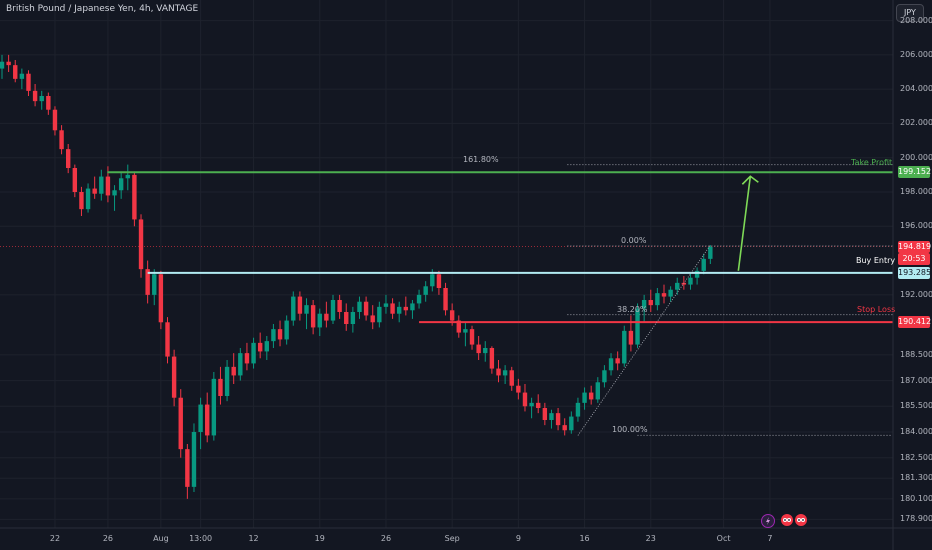 Image resolution: width=932 pixels, height=550 pixels. What do you see at coordinates (634, 240) in the screenshot?
I see `fib-label: 0.00%` at bounding box center [634, 240].